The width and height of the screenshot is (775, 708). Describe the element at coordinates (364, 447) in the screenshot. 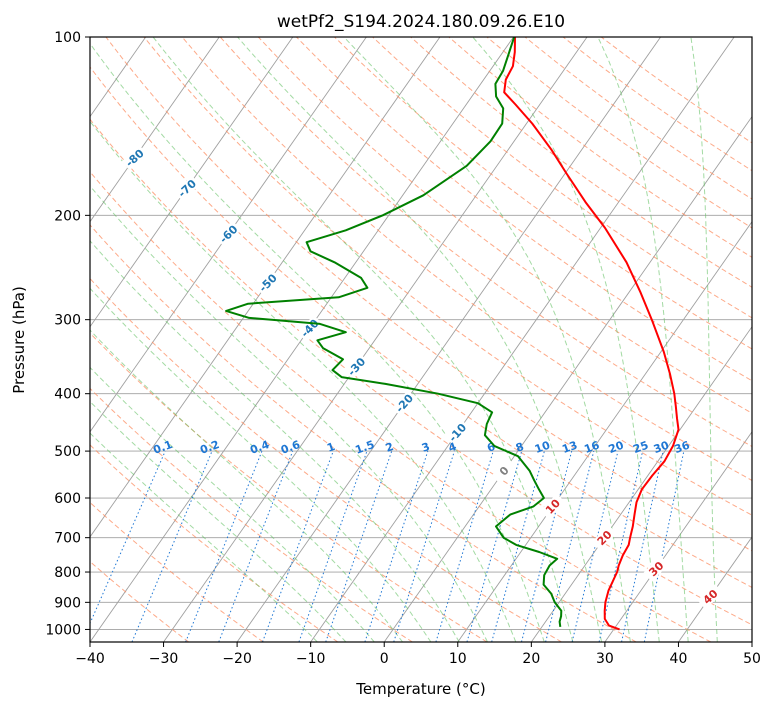

I see `mixing-ratio-label: 1.5` at that location.